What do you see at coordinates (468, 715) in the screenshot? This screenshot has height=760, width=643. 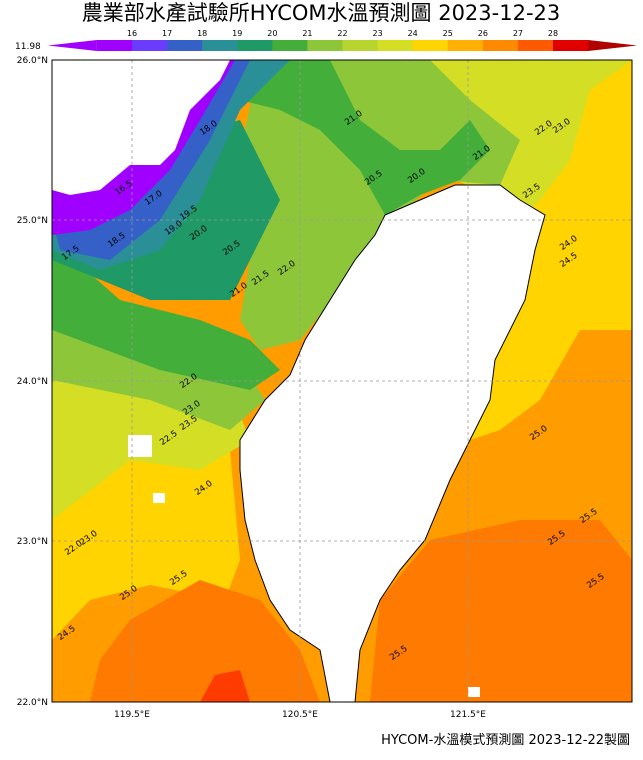 I see `longitude-label: 121.5°E` at bounding box center [468, 715].